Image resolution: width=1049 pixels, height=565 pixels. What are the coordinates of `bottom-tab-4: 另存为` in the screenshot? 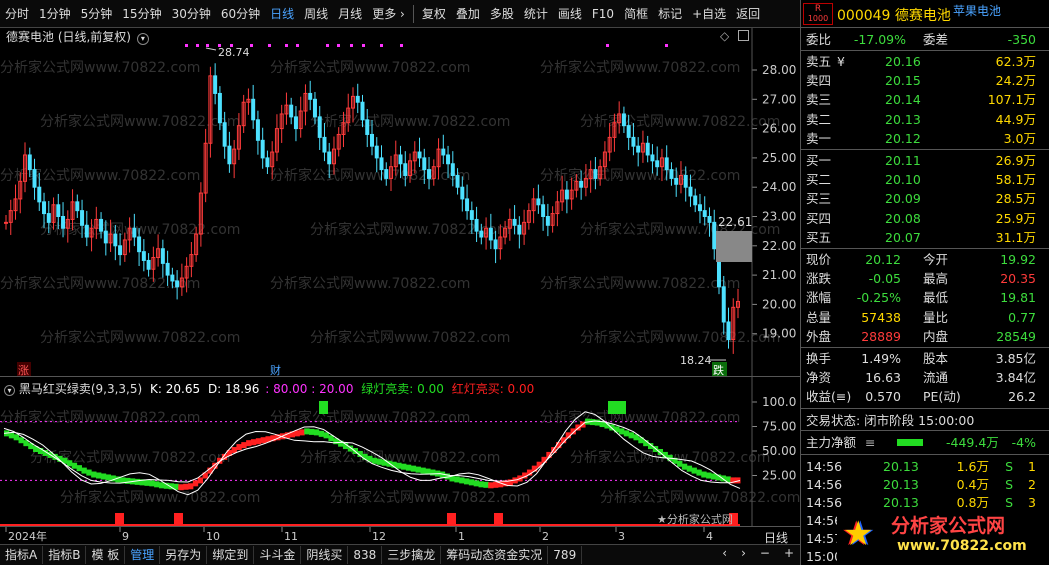 It's located at (184, 555).